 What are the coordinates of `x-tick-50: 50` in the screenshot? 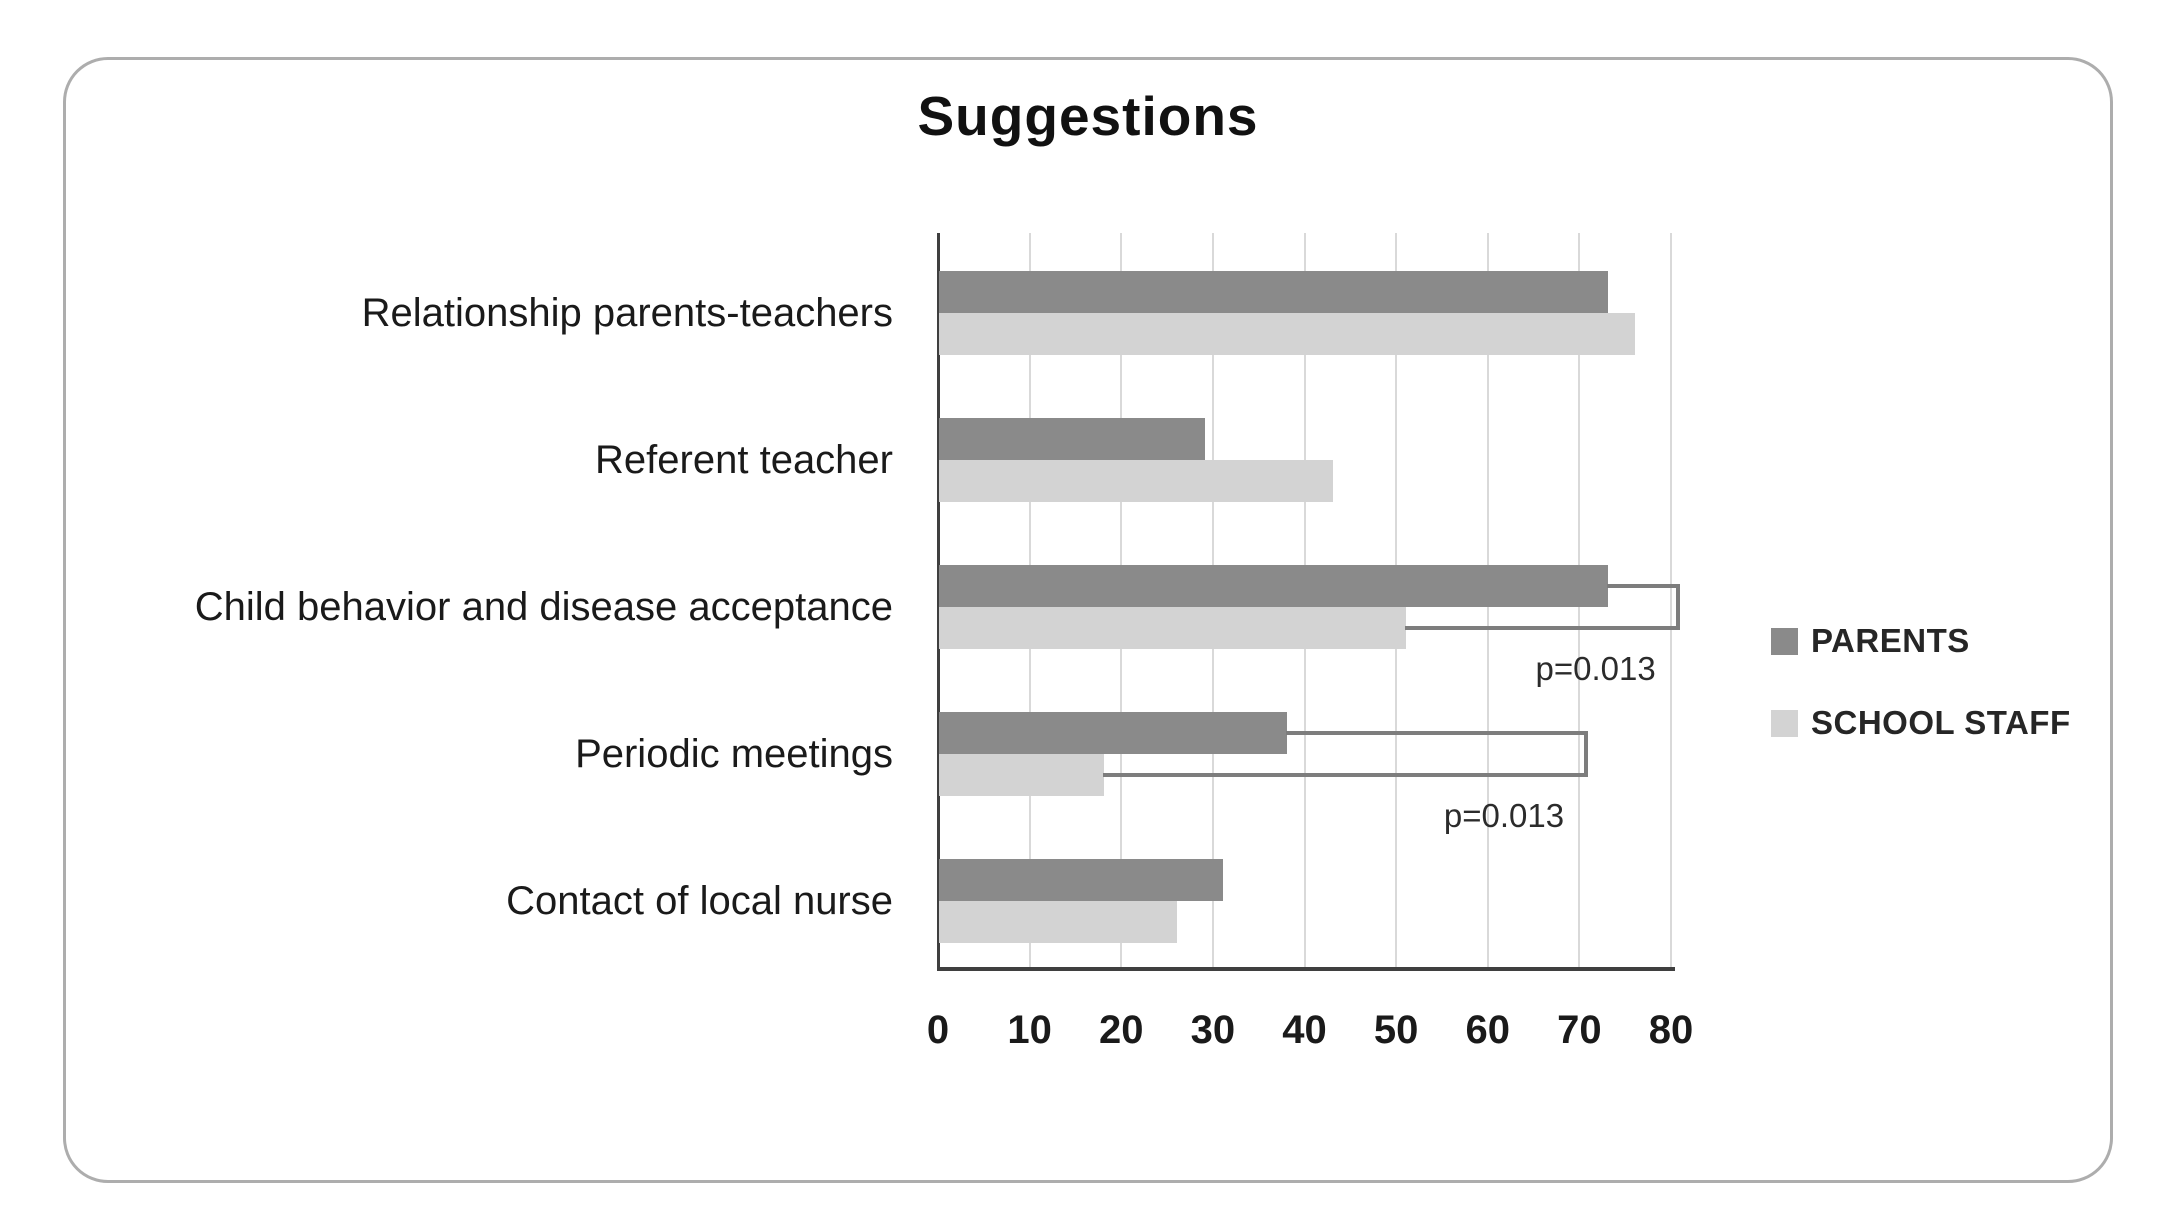 It's located at (1396, 1030).